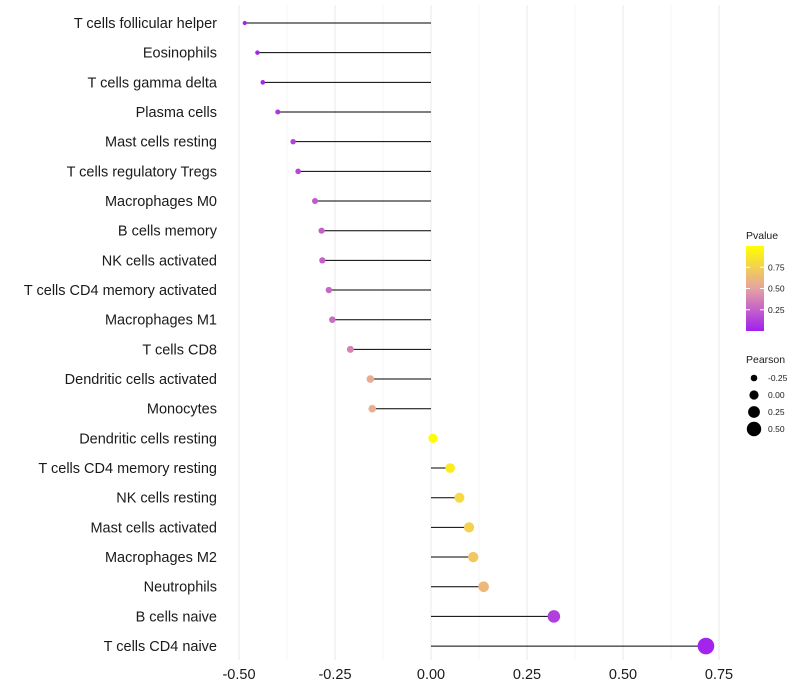 Image resolution: width=800 pixels, height=700 pixels. Describe the element at coordinates (762, 236) in the screenshot. I see `pvalue-legend-title: Pvalue` at that location.